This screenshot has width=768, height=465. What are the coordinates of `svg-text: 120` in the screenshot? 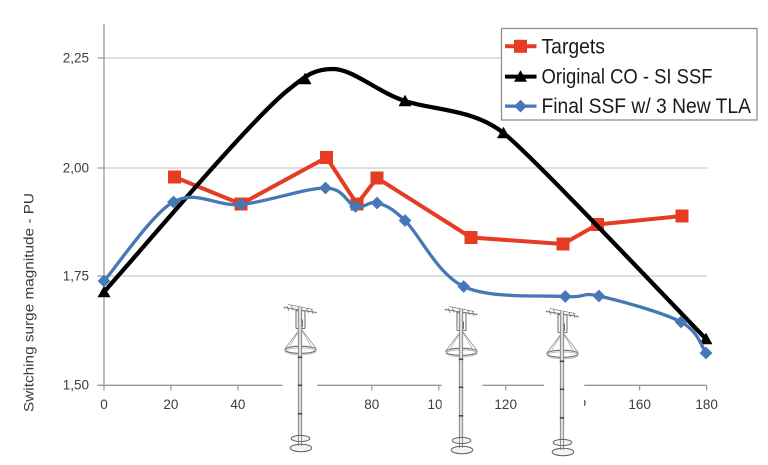 It's located at (505, 404).